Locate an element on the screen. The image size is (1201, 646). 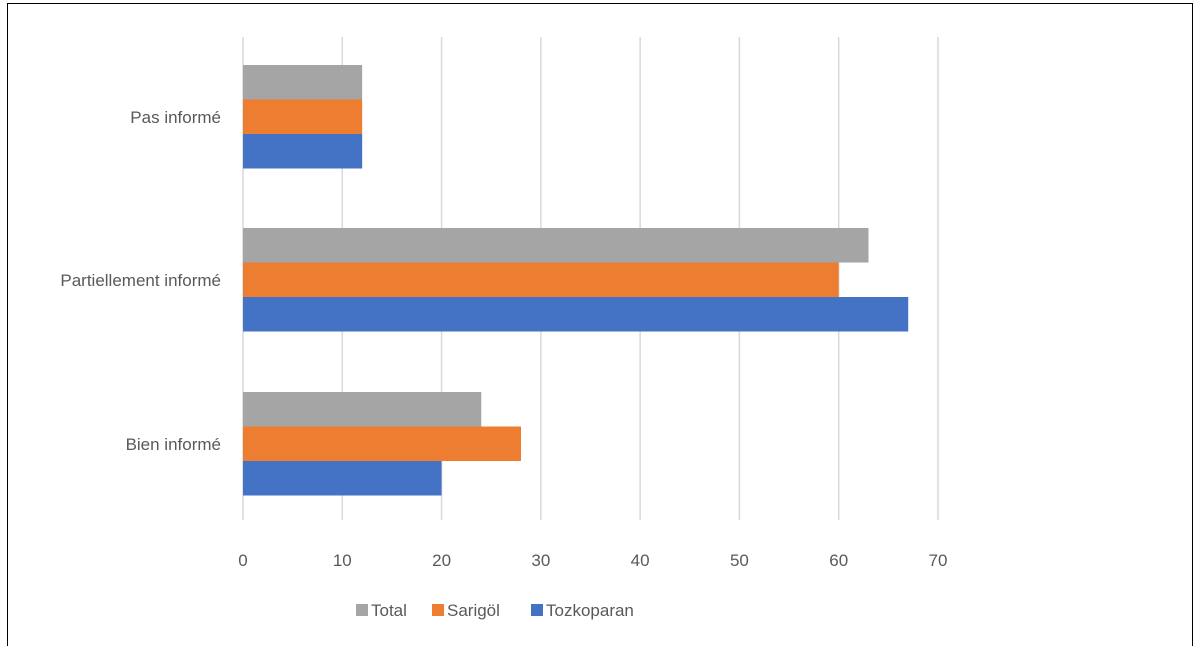
x-tick-label: 40 is located at coordinates (640, 560).